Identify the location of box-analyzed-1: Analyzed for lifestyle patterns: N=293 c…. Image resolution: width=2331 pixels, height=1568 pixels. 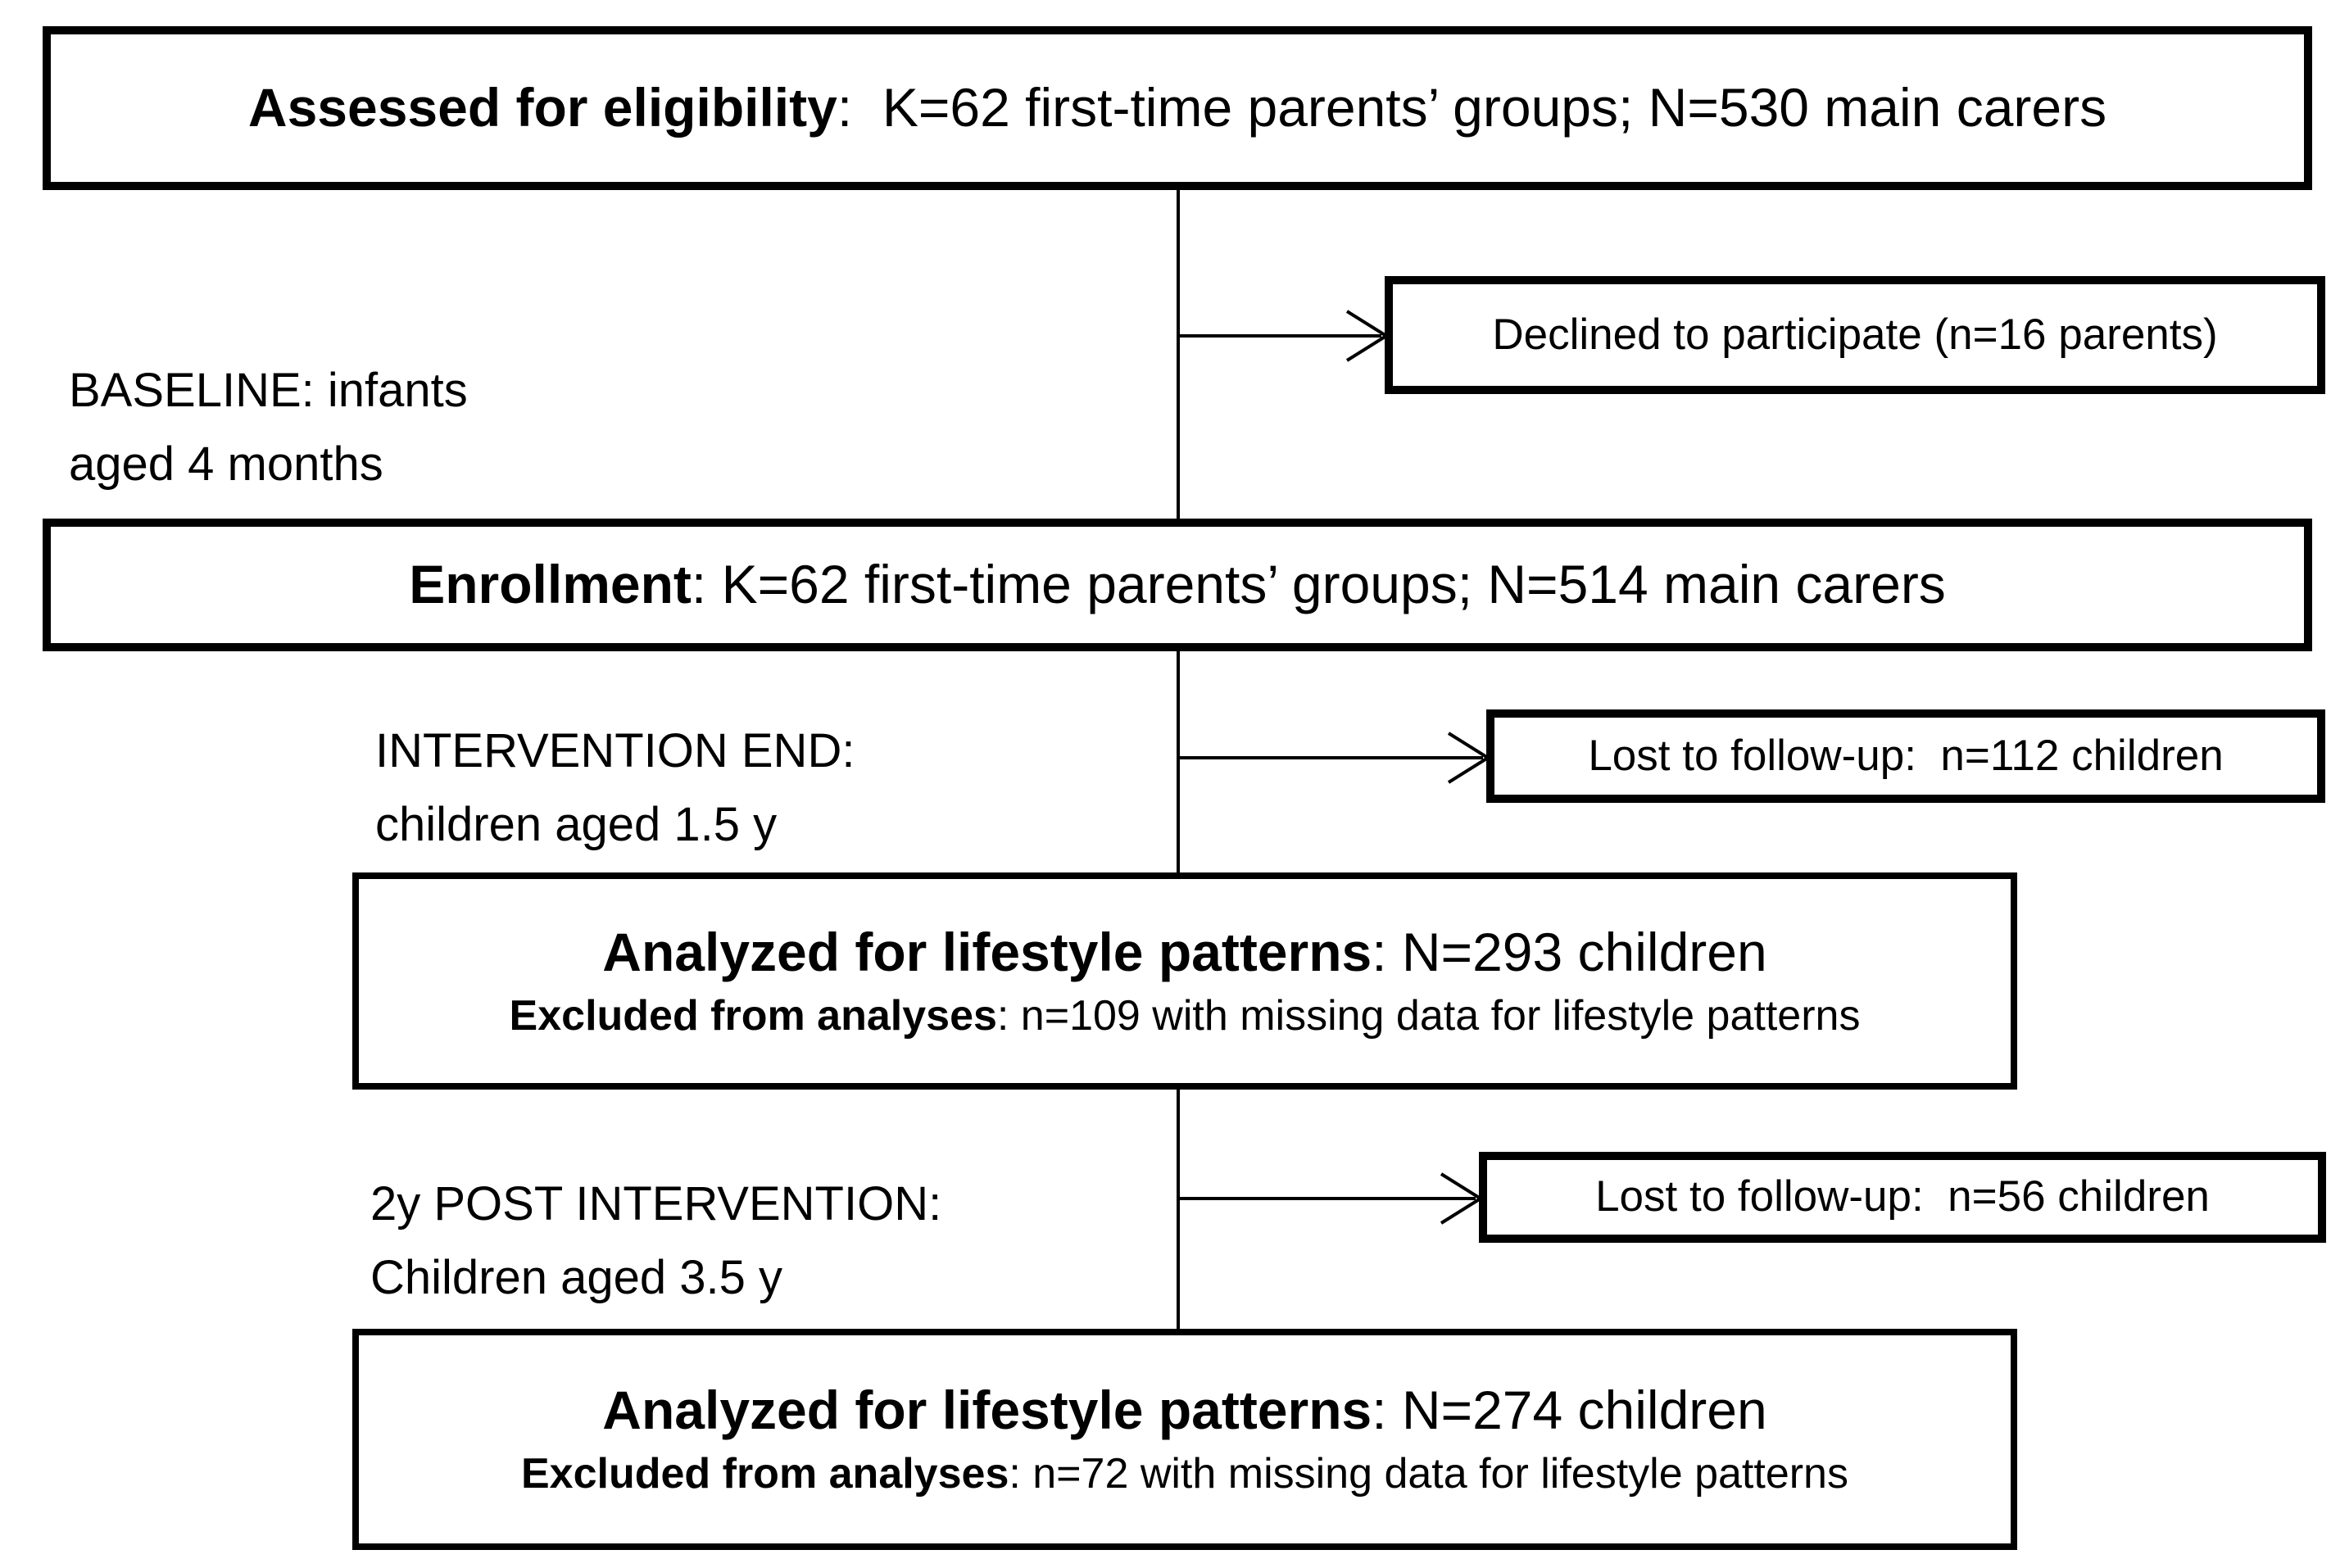
(1184, 981).